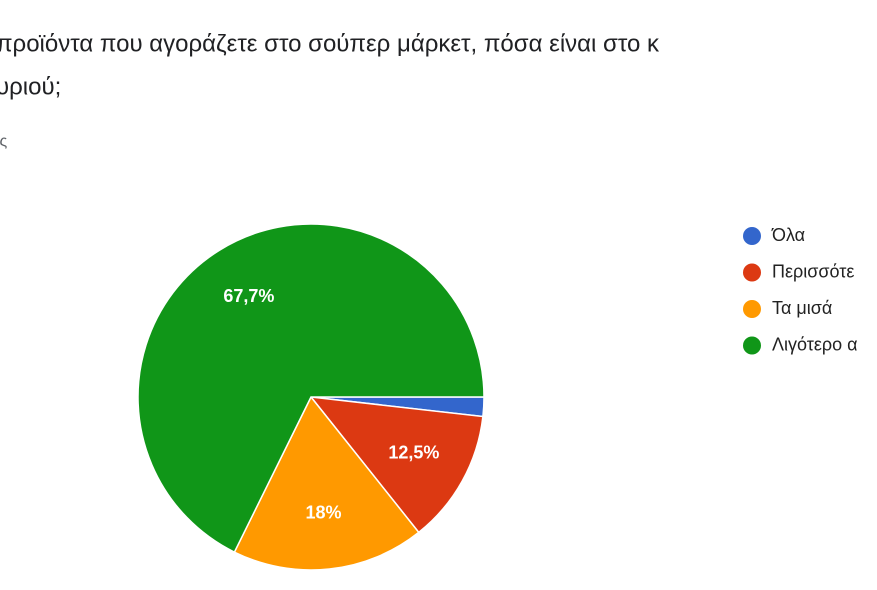  What do you see at coordinates (4, 141) in the screenshot?
I see `response-count: ις` at bounding box center [4, 141].